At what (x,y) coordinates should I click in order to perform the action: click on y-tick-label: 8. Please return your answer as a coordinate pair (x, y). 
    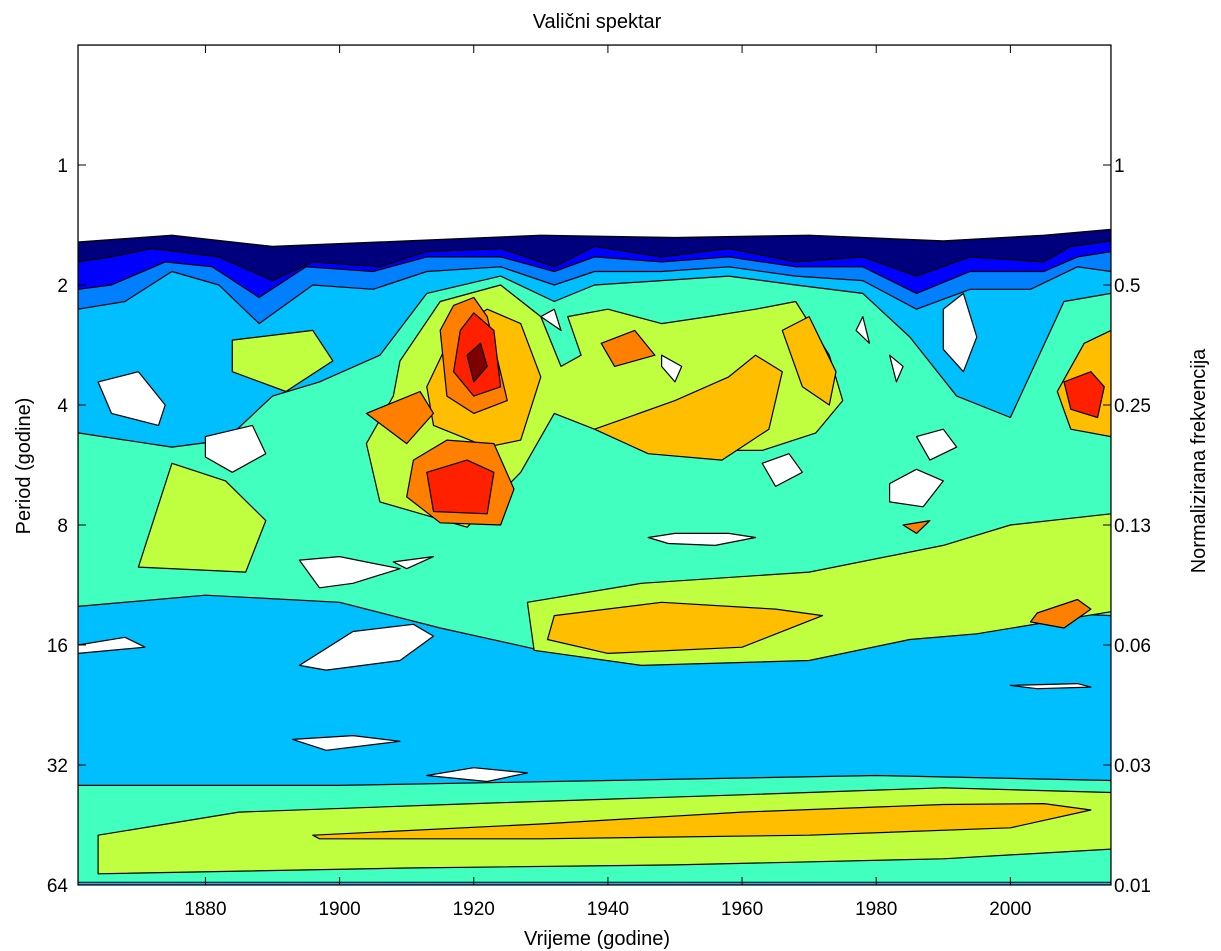
    Looking at the image, I should click on (62, 526).